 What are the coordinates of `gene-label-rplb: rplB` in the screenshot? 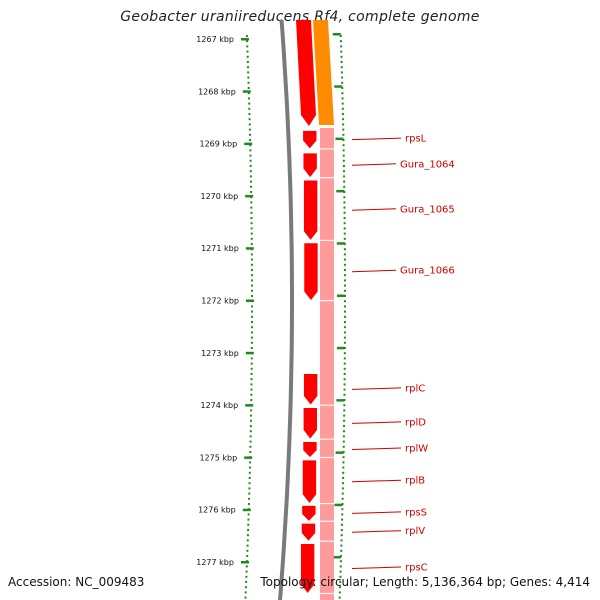 It's located at (415, 481).